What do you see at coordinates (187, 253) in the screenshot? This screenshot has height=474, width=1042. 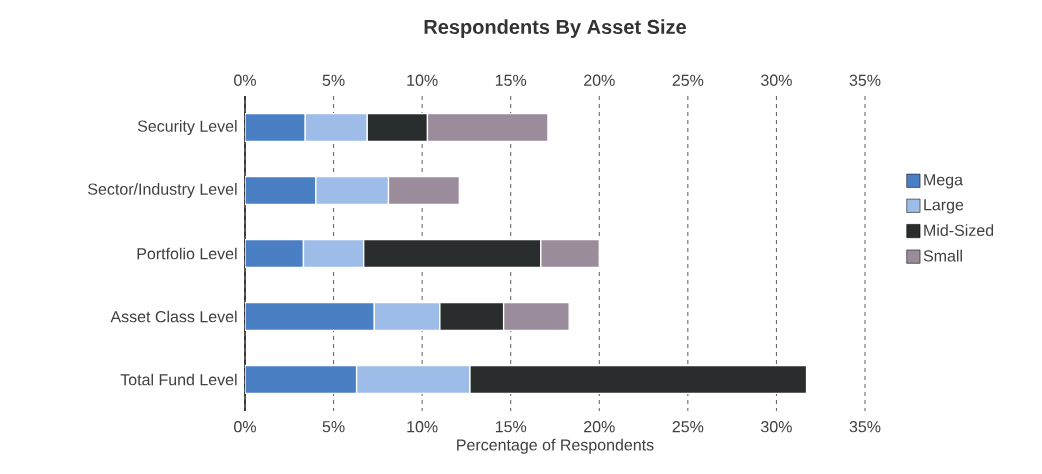 I see `y-tick-label: Portfolio Level` at bounding box center [187, 253].